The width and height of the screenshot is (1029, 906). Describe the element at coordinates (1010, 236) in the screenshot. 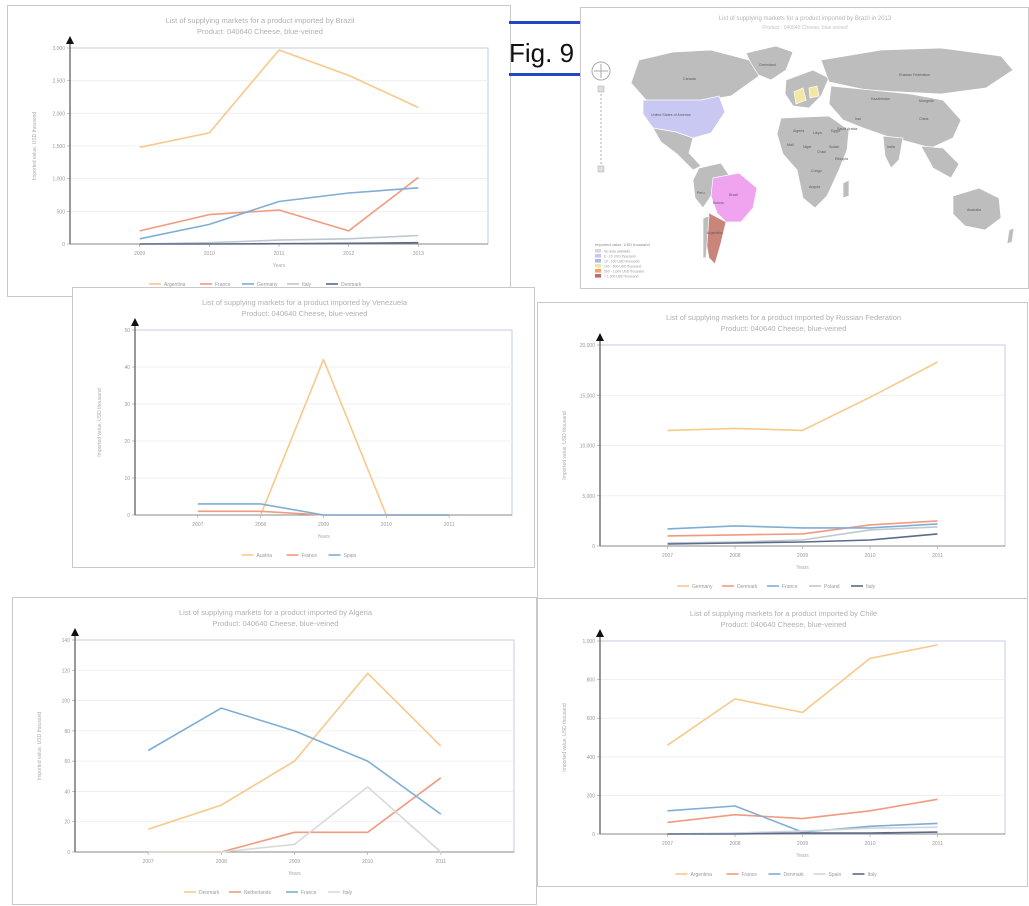

I see `land-new-zealand` at that location.